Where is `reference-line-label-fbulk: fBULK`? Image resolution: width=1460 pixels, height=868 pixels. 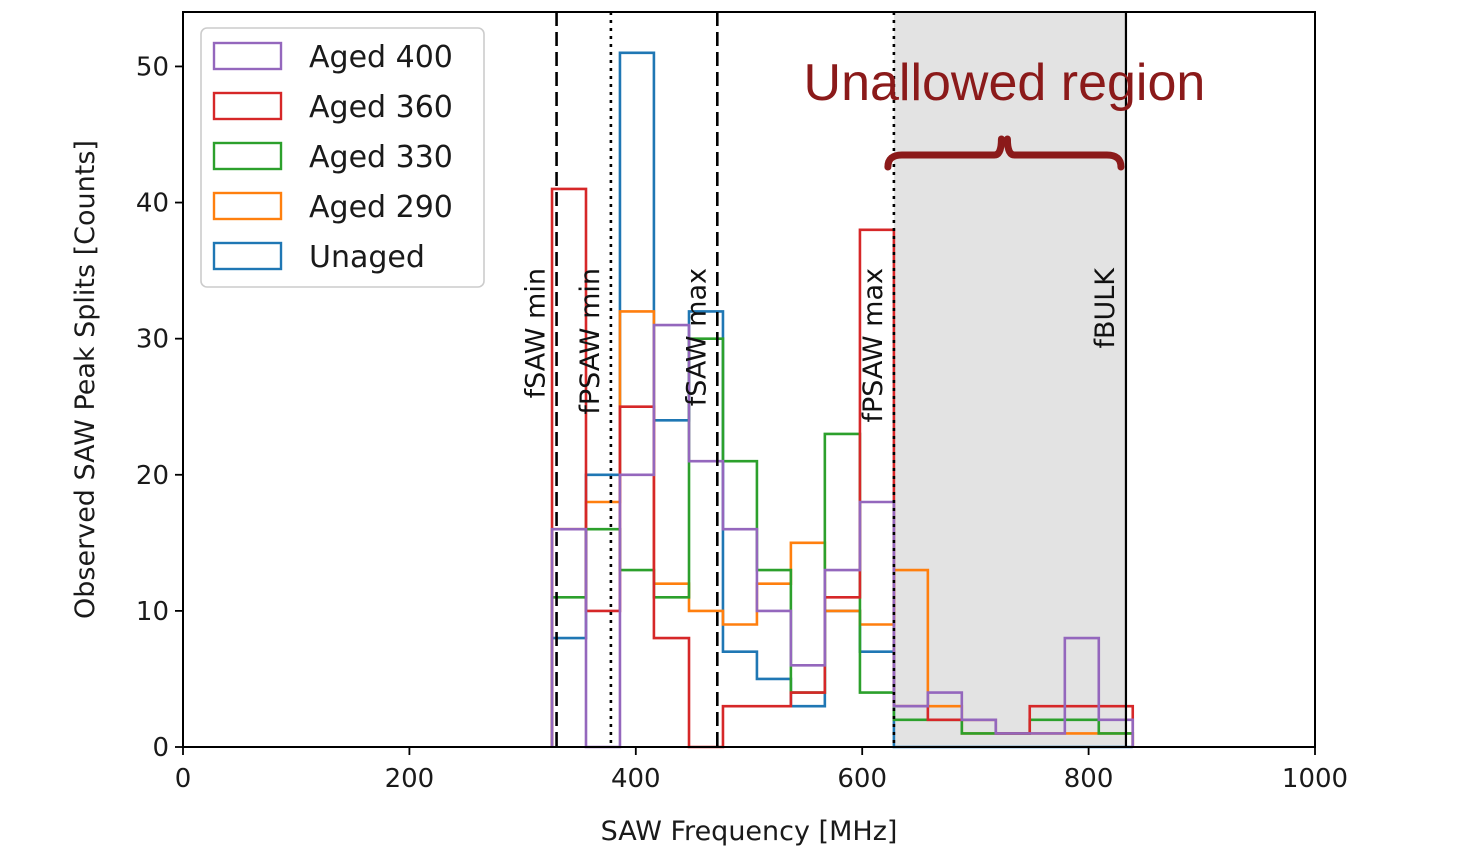
reference-line-label-fbulk: fBULK is located at coordinates (1105, 308).